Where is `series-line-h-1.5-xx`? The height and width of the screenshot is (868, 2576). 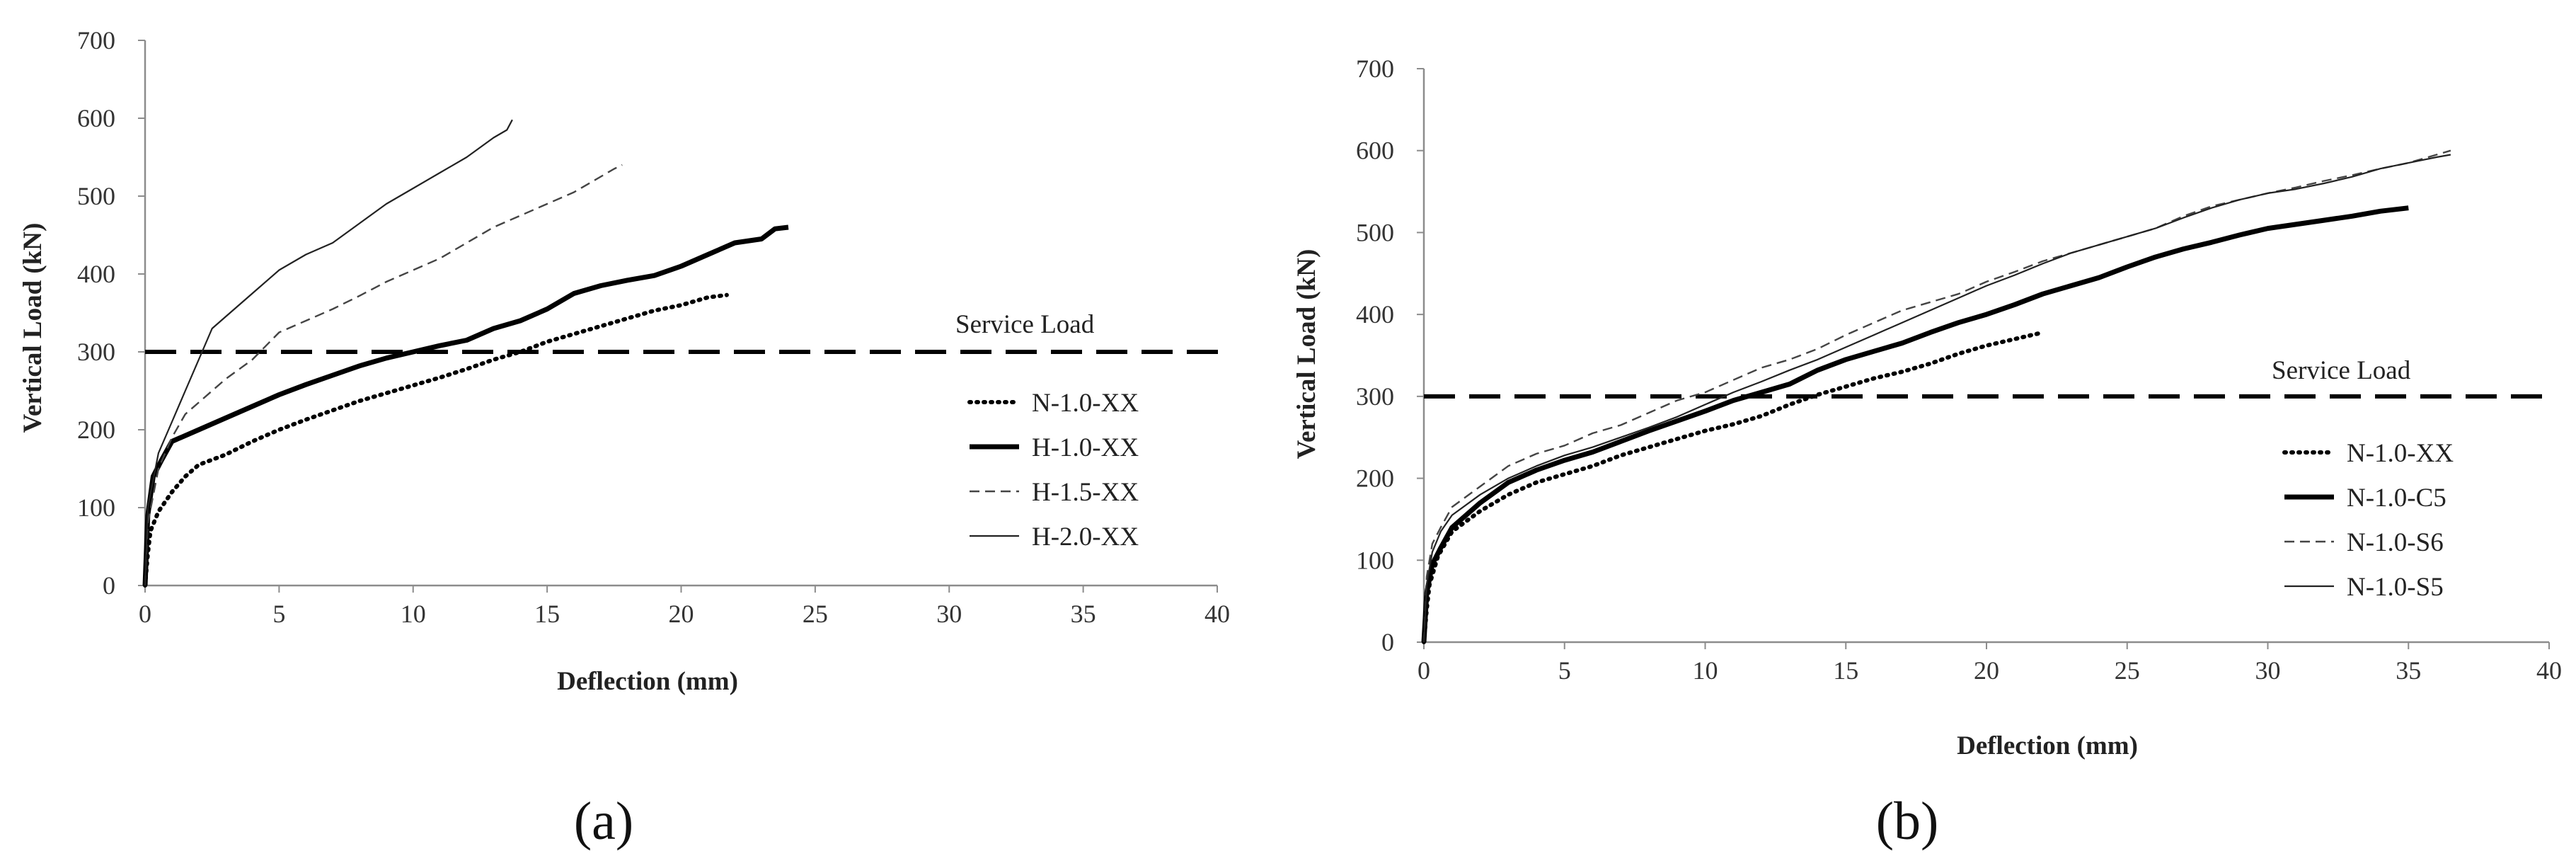
series-line-h-1.5-xx is located at coordinates (384, 375).